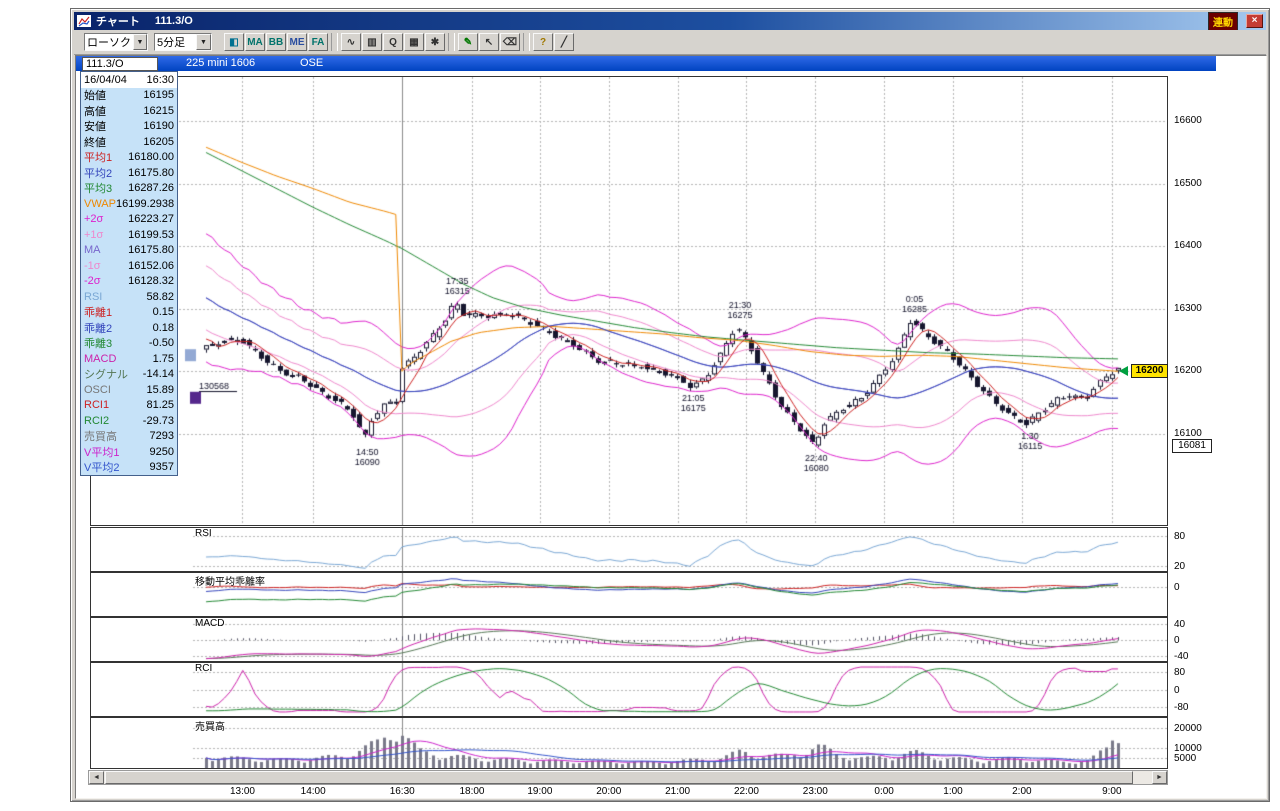 Image resolution: width=1280 pixels, height=811 pixels. Describe the element at coordinates (540, 791) in the screenshot. I see `time-axis-label: 19:00` at that location.